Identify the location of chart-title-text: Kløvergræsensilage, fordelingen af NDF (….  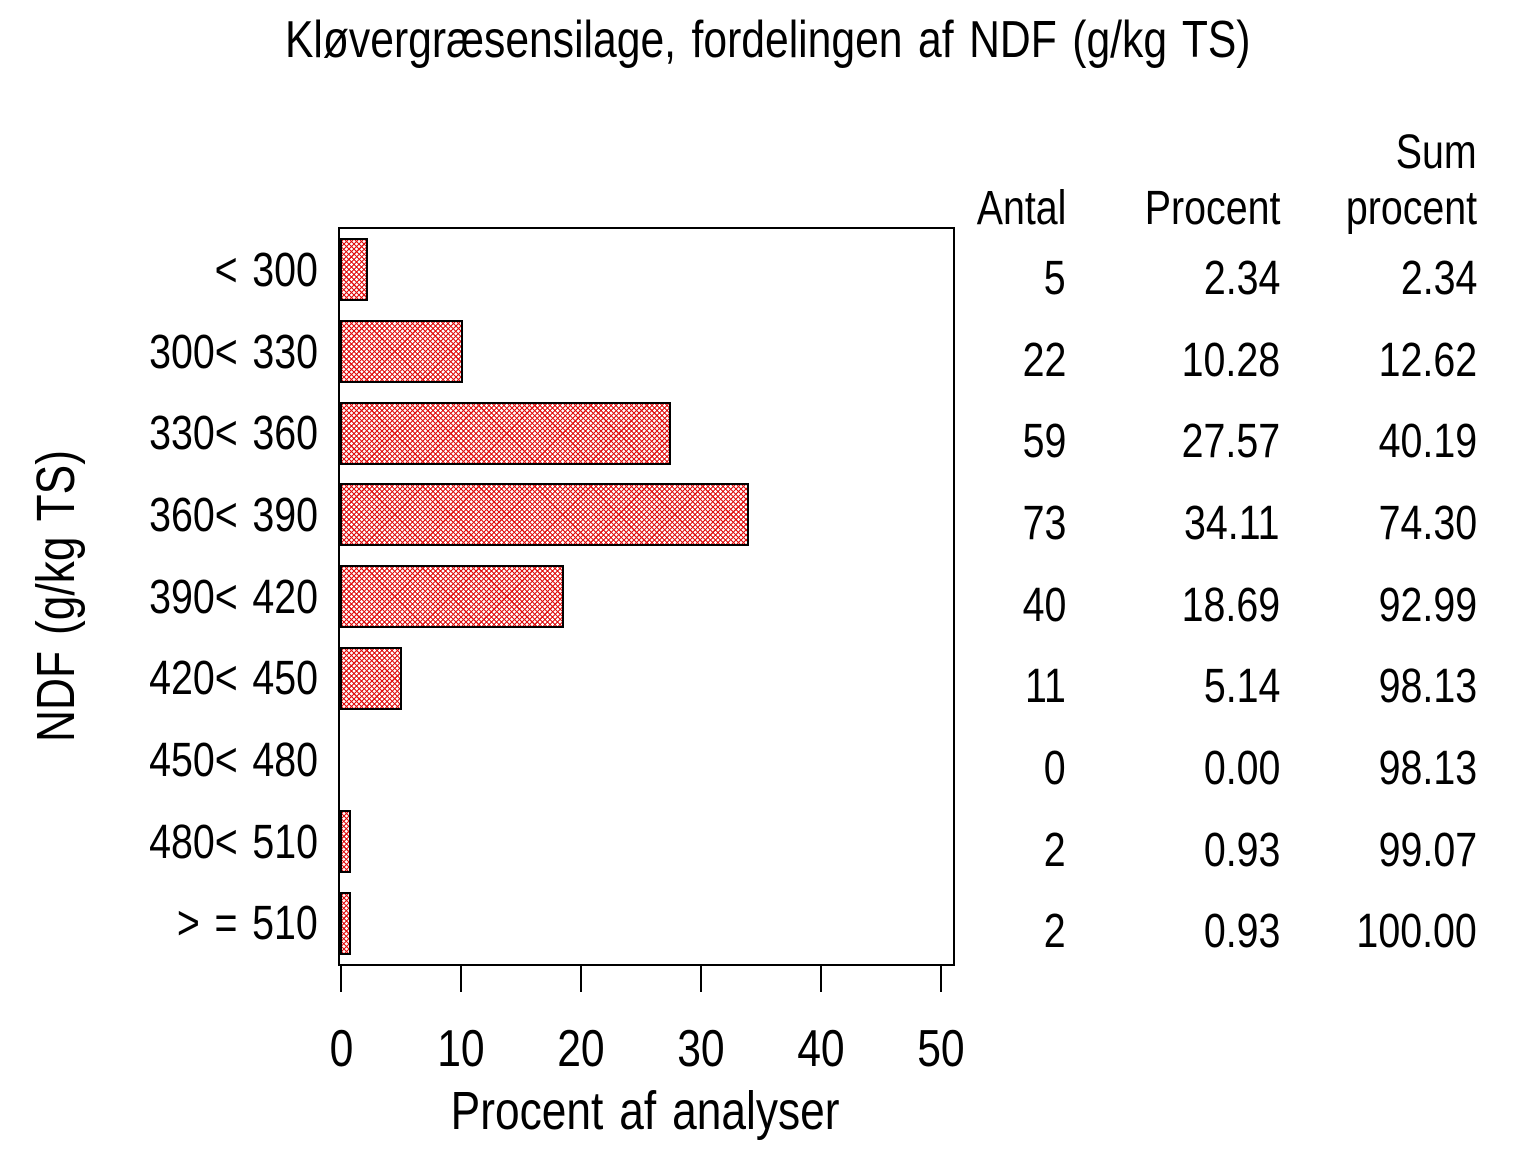
(768, 40).